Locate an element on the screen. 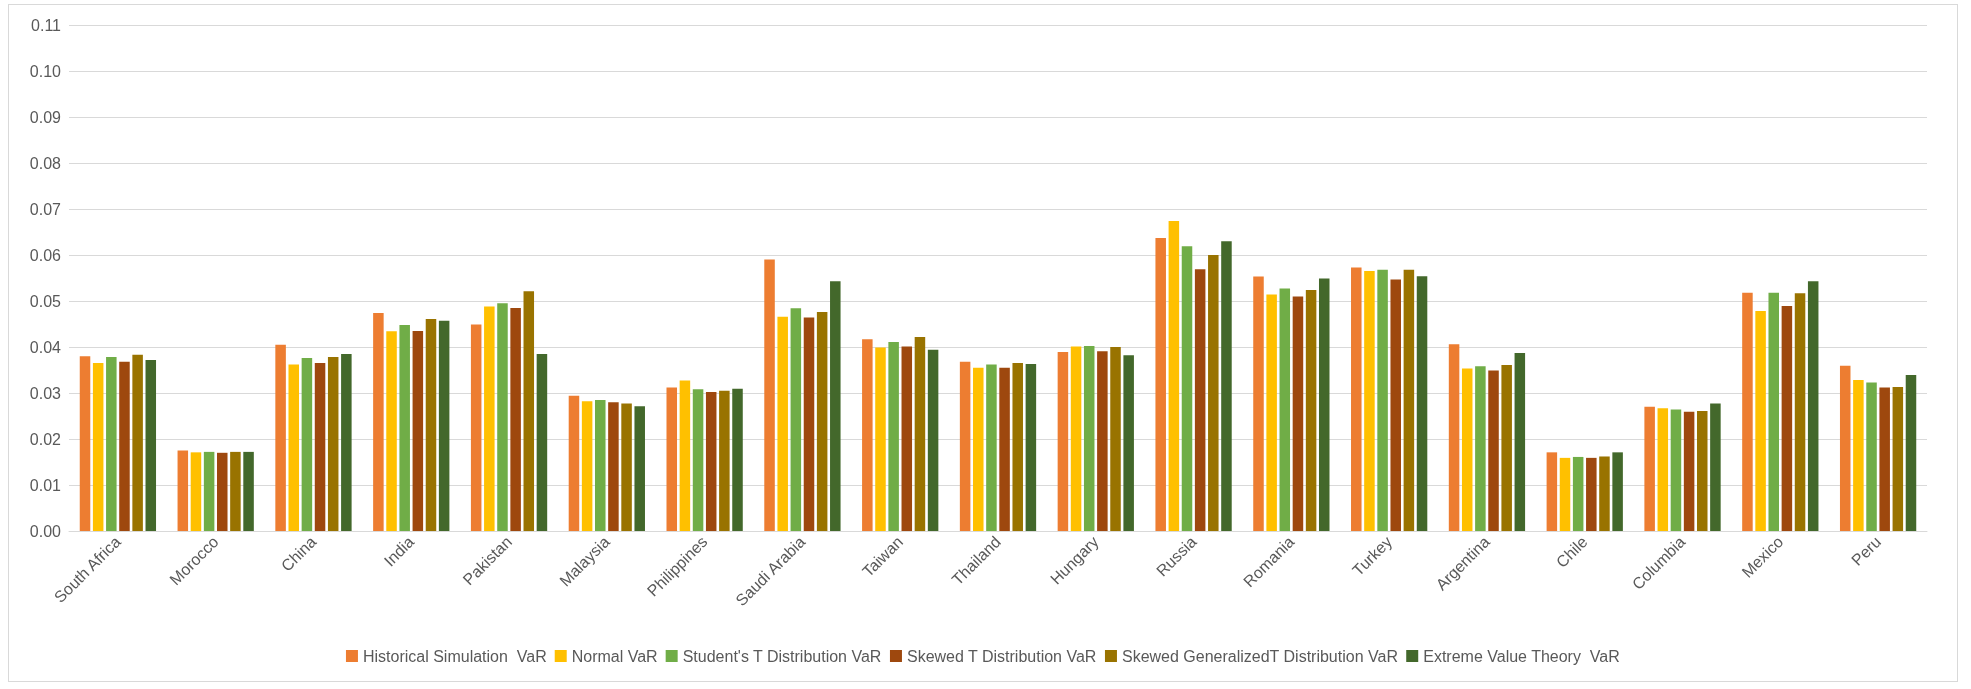 Image resolution: width=1971 pixels, height=689 pixels. y-tick-label: 0.01 is located at coordinates (45, 485).